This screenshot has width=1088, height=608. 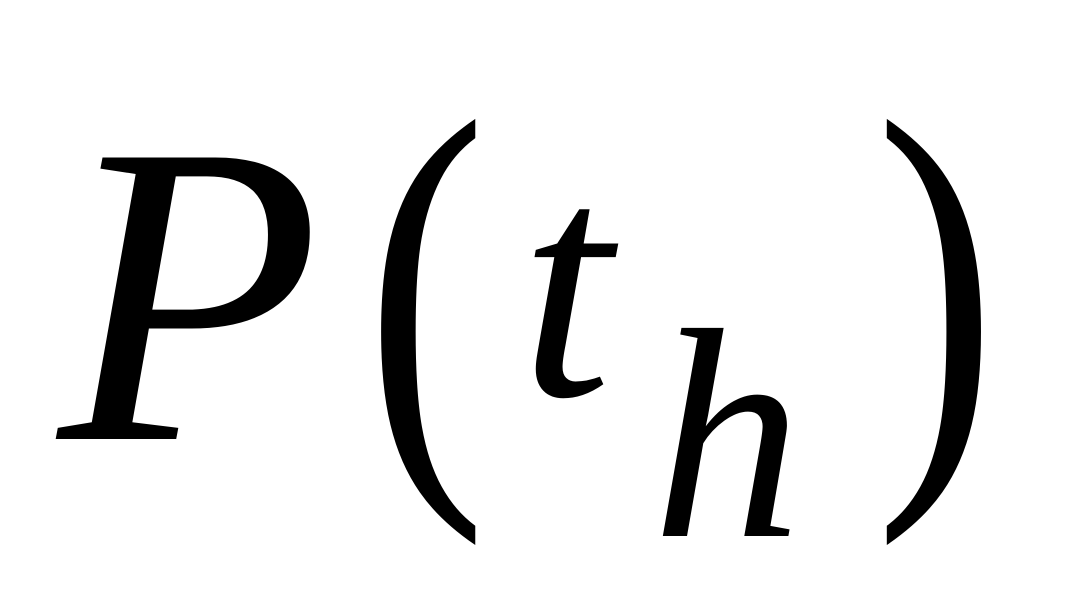 What do you see at coordinates (727, 435) in the screenshot?
I see `subscript-symbol: h` at bounding box center [727, 435].